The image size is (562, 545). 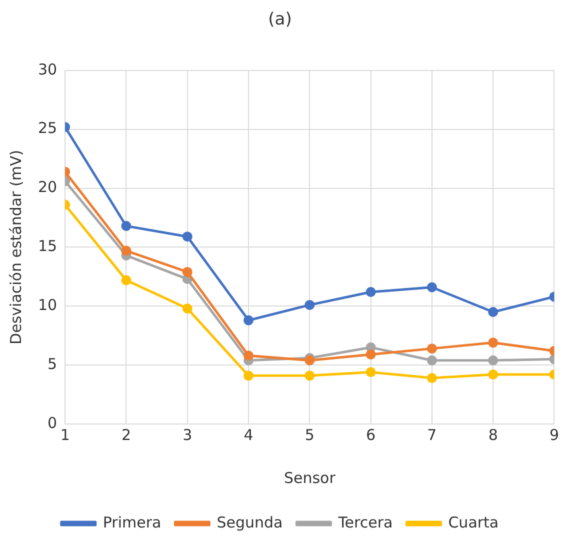 I want to click on x-tick-label: 3, so click(x=187, y=435).